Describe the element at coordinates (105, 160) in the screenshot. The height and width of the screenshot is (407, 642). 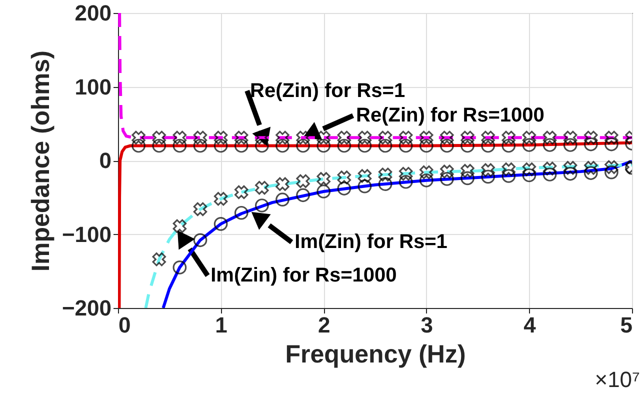
I see `y-tick-label: 0` at that location.